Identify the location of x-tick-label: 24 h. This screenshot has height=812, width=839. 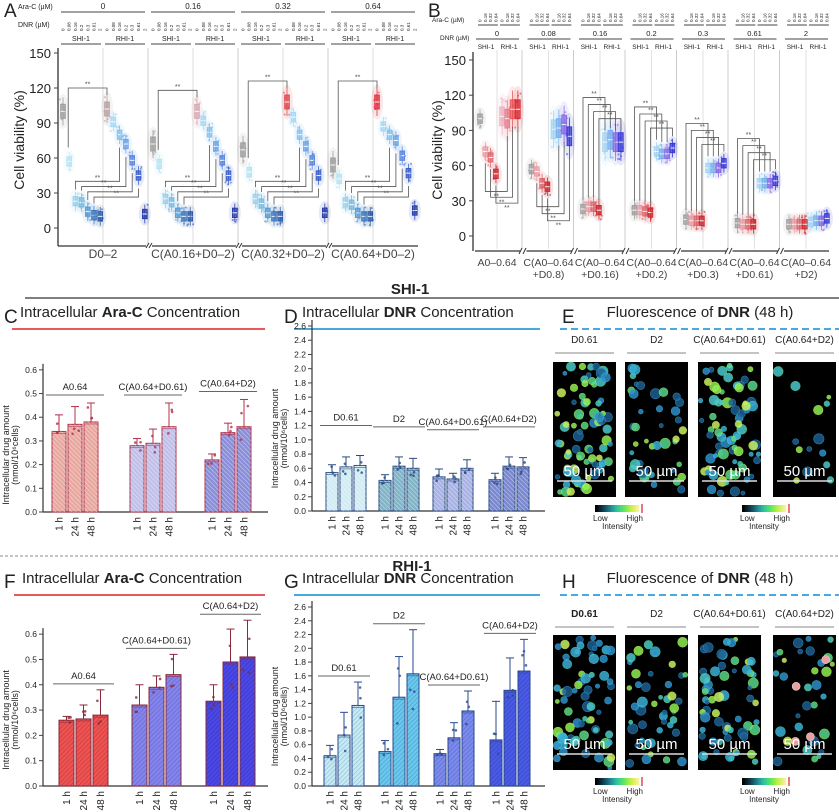
(347, 525).